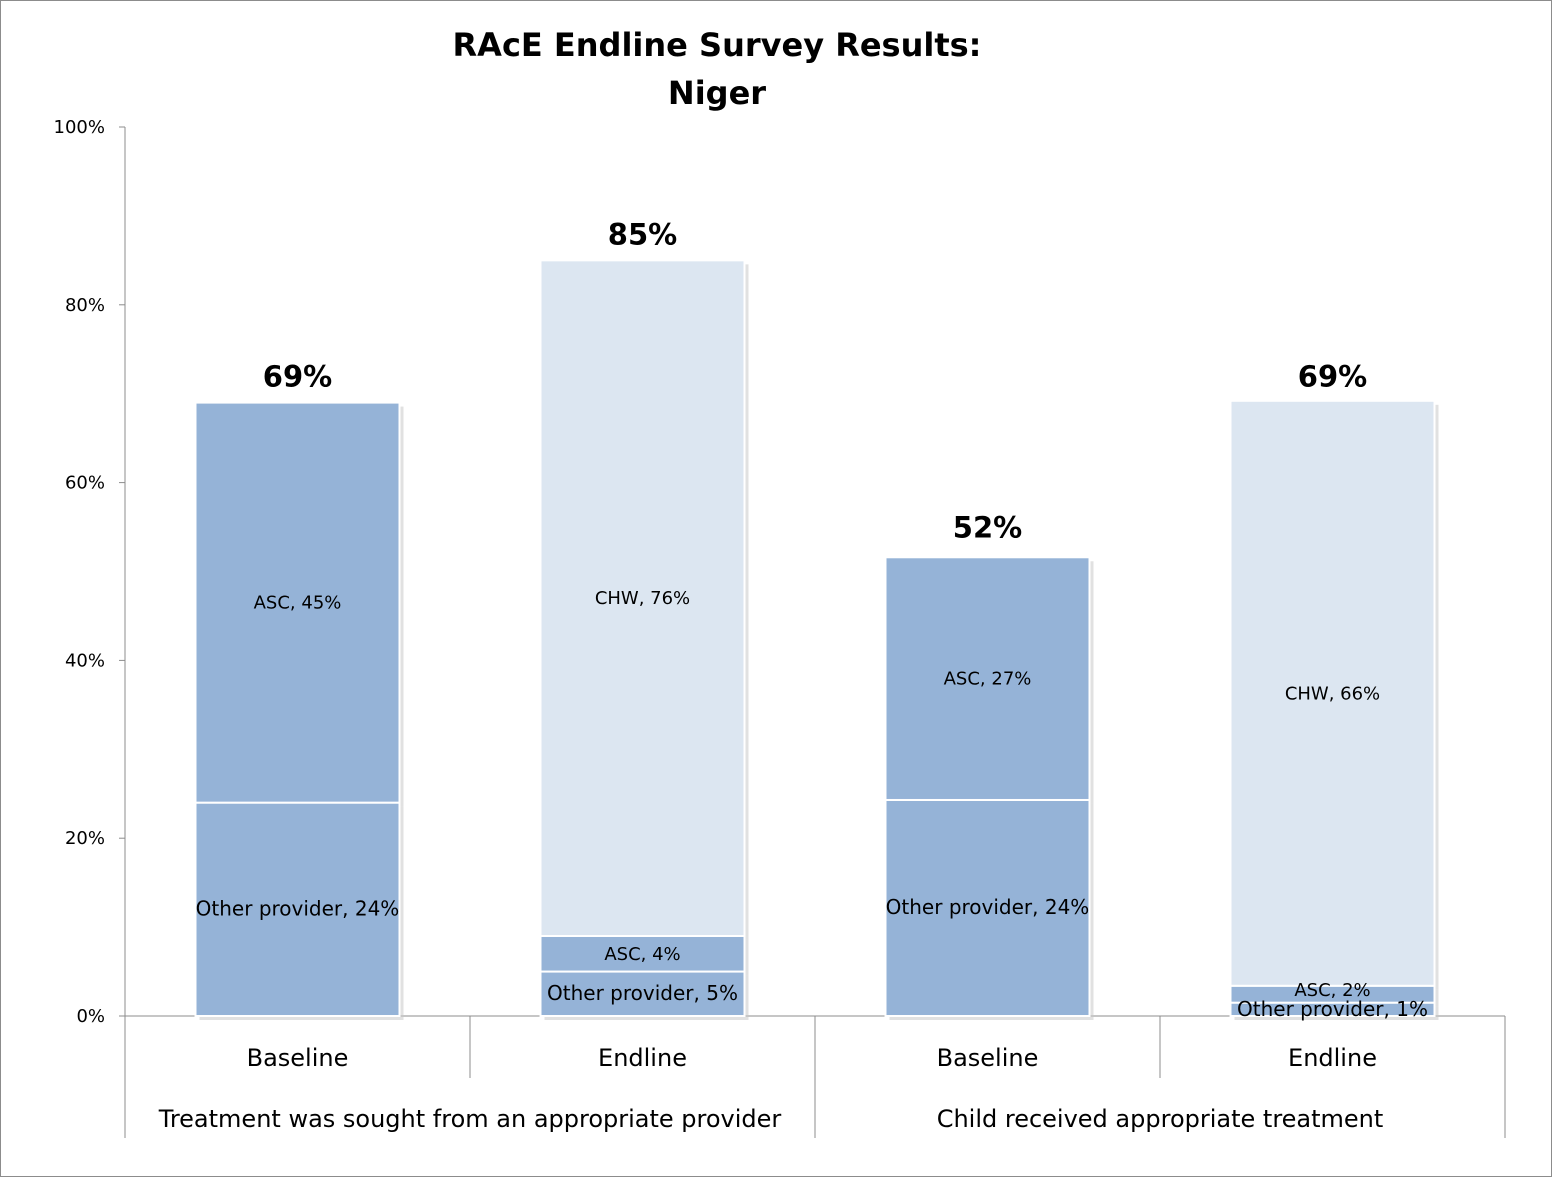 This screenshot has width=1554, height=1179. I want to click on segment-label: ASC, 4%, so click(642, 954).